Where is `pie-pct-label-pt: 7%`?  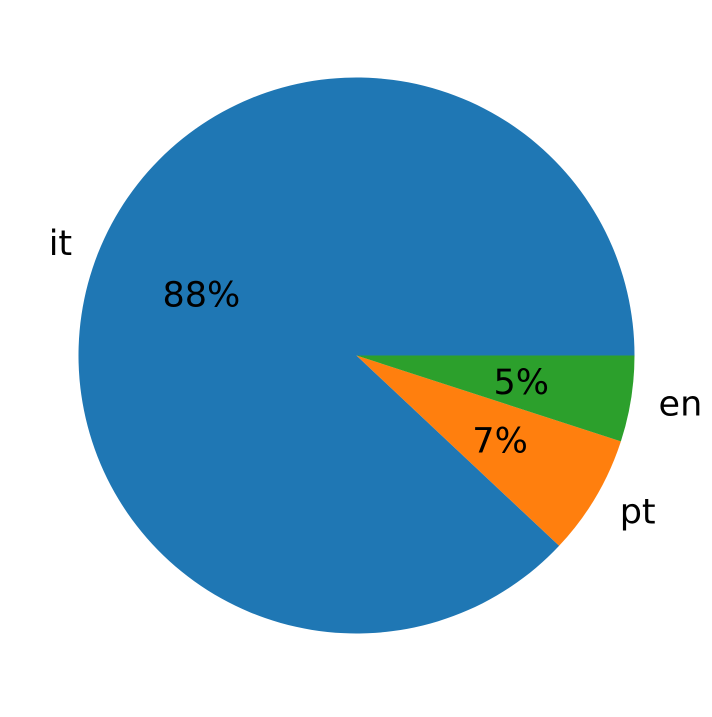 pie-pct-label-pt: 7% is located at coordinates (500, 442).